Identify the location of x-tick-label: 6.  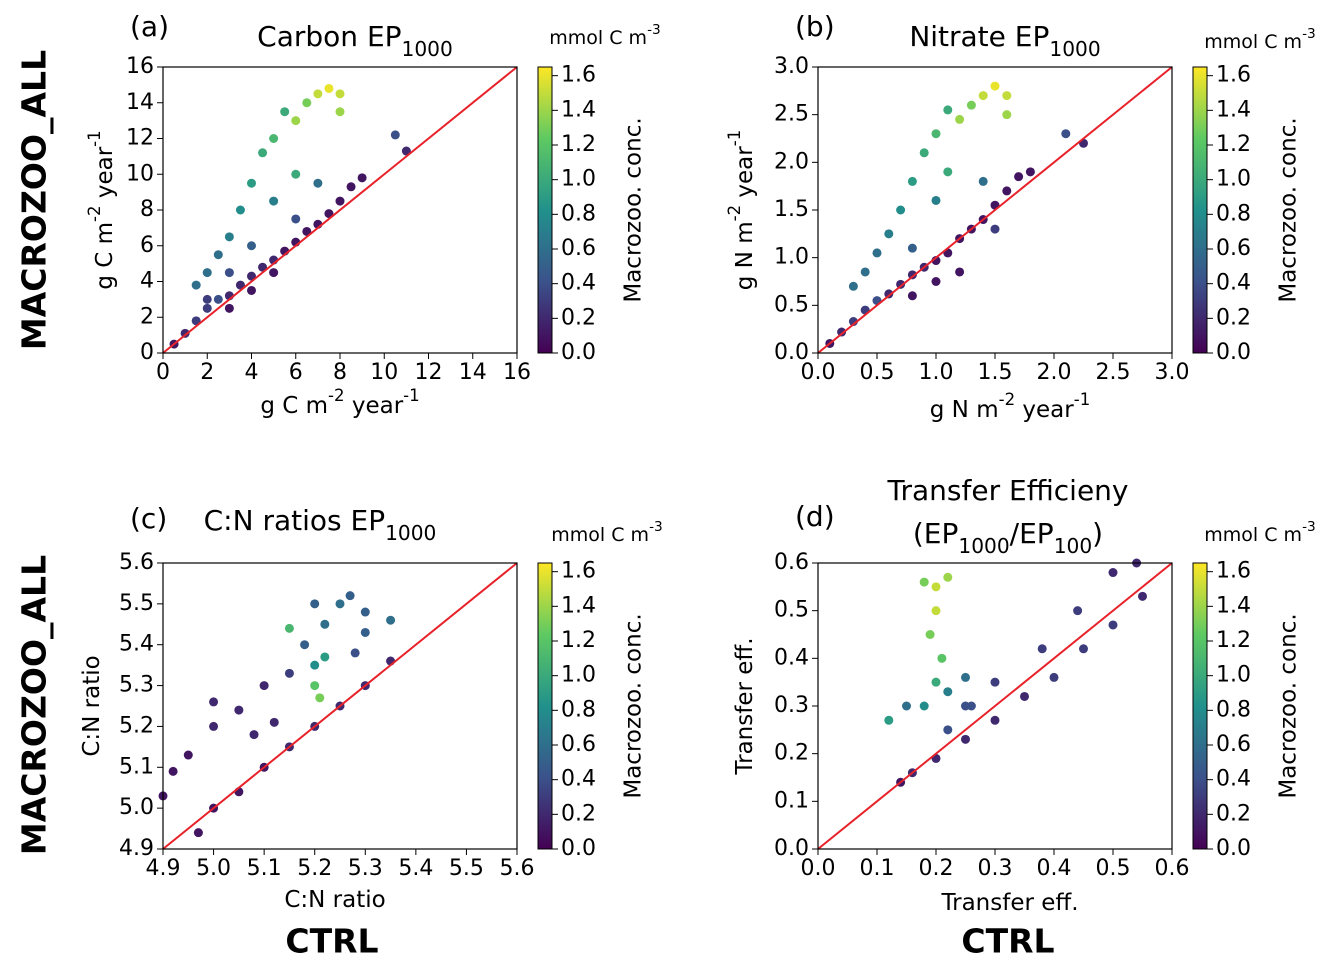
(296, 372).